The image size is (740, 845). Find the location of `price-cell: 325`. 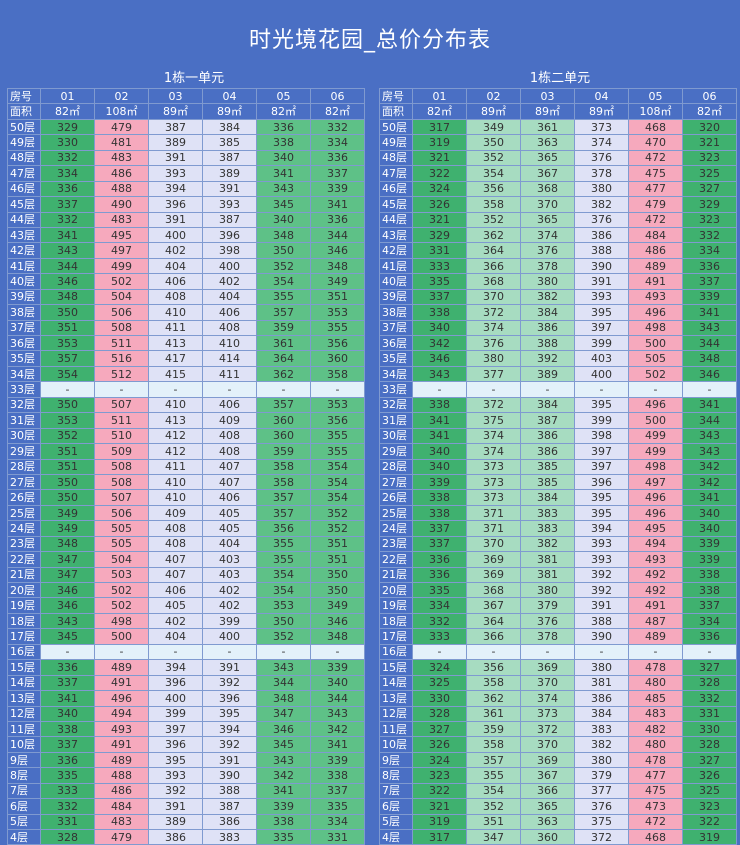

price-cell: 325 is located at coordinates (709, 791).